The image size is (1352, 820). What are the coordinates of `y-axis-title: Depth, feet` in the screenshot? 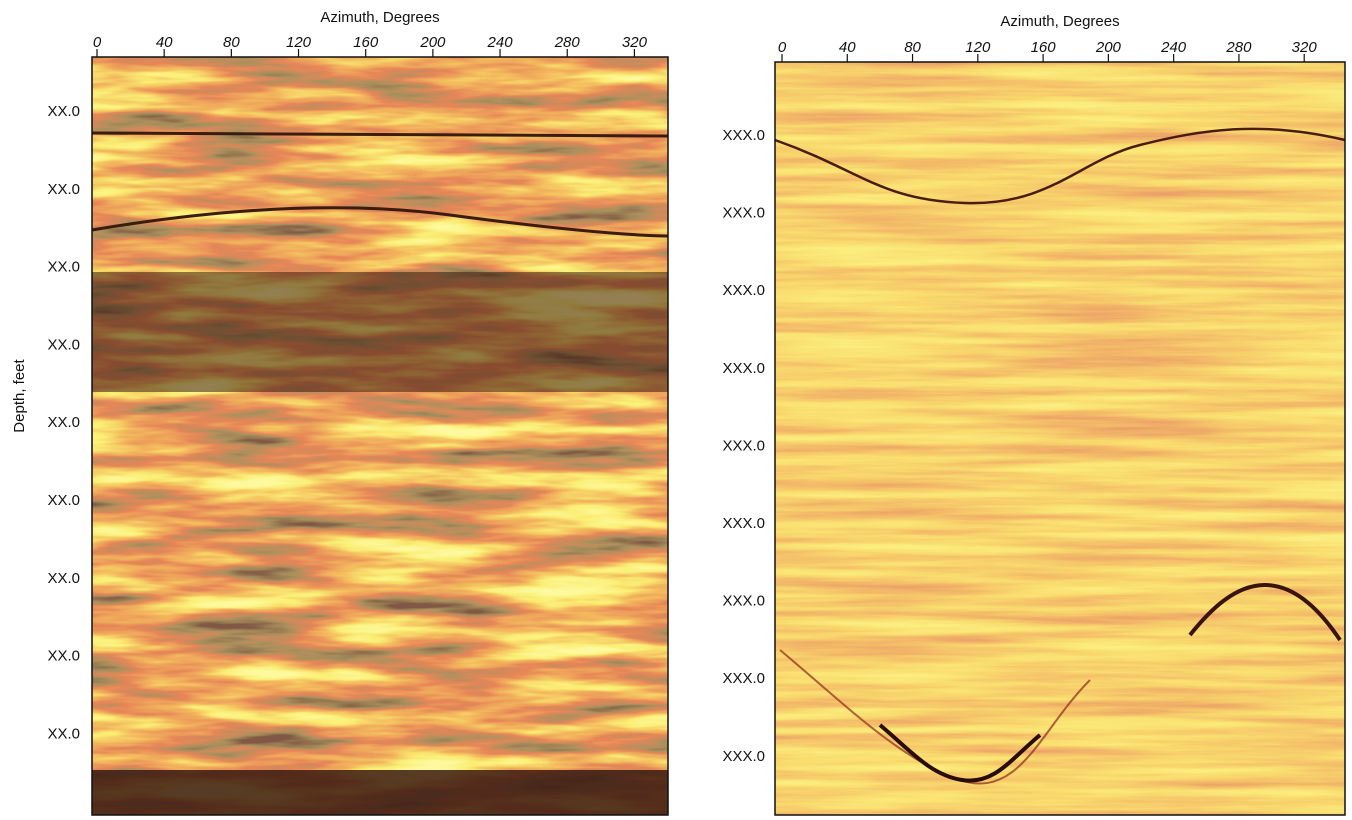 It's located at (19, 395).